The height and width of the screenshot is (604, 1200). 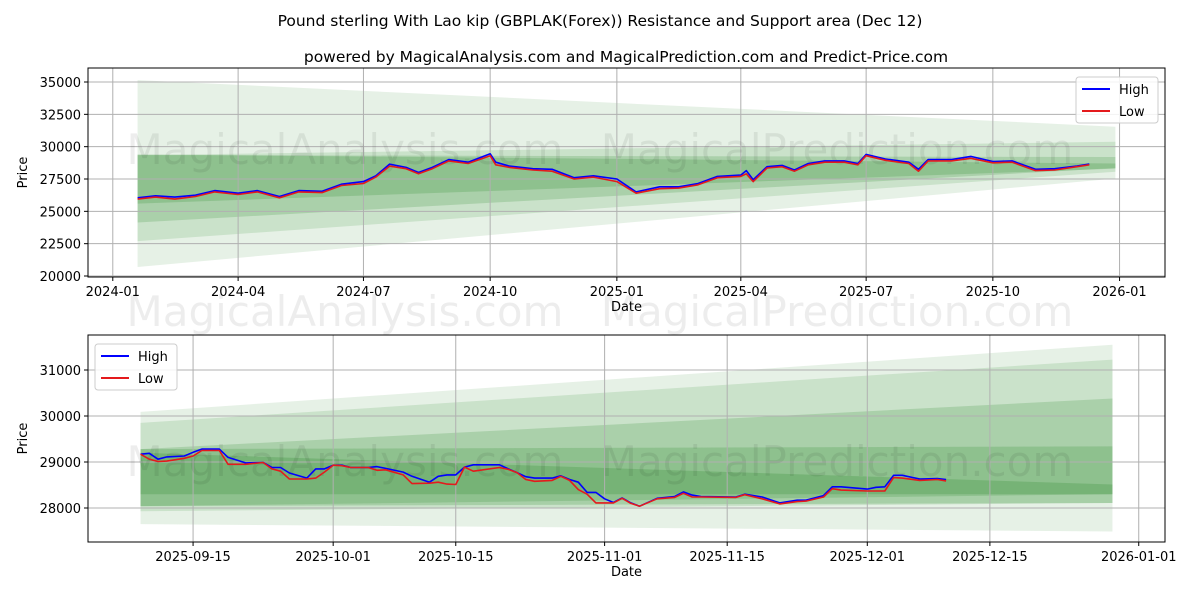 I want to click on x-tick-label: 2025-10-01, so click(x=333, y=557).